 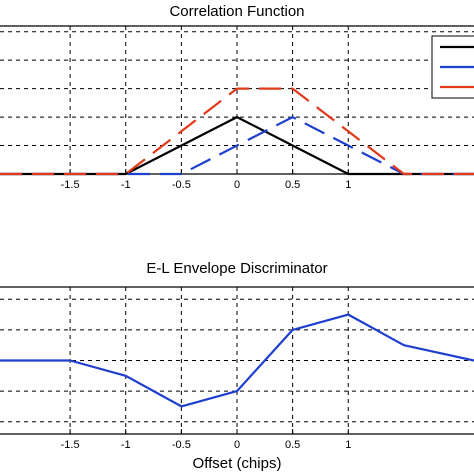 I want to click on chart-title: Correlation Function, so click(x=236, y=11).